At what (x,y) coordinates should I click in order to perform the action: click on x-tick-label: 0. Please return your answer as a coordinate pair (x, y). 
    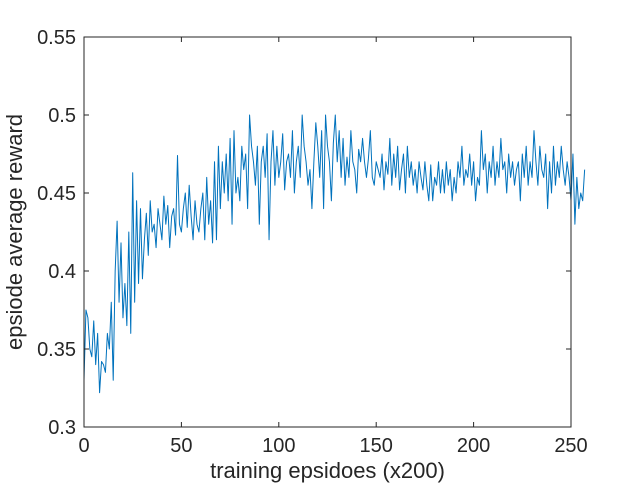
    Looking at the image, I should click on (83, 446).